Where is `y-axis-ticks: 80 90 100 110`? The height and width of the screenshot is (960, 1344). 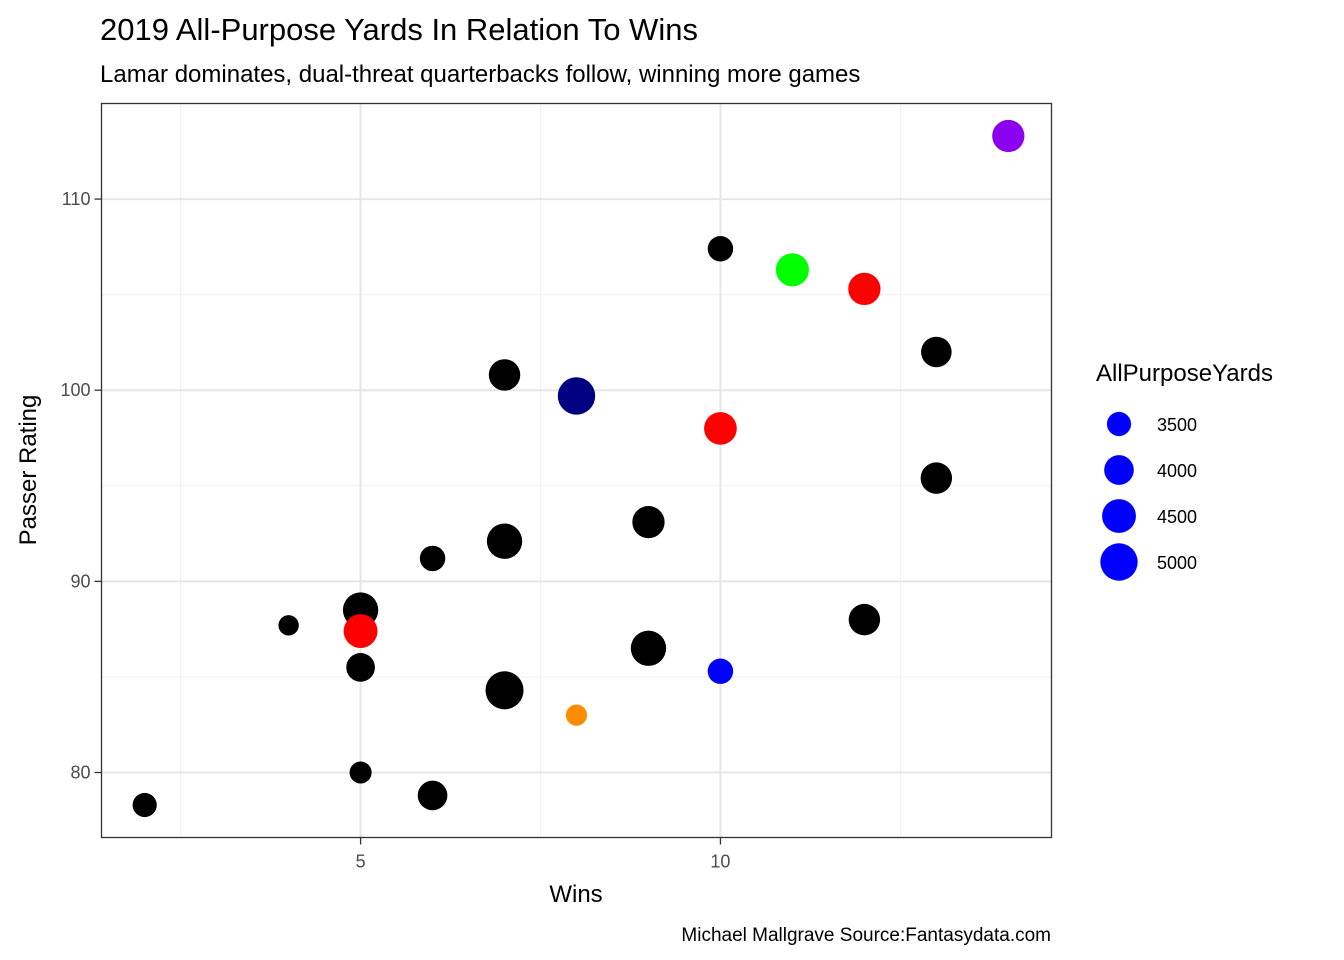 y-axis-ticks: 80 90 100 110 is located at coordinates (81, 486).